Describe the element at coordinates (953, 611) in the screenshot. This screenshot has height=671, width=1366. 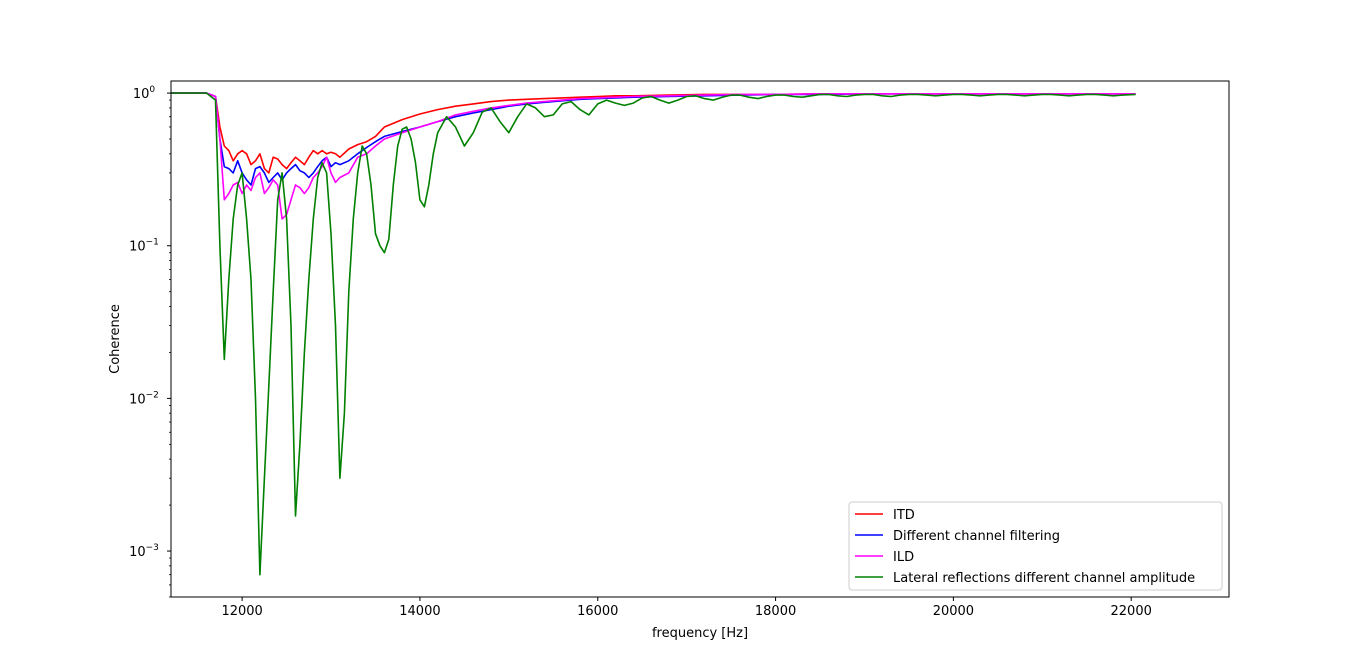
I see `x-tick-label: 20000` at that location.